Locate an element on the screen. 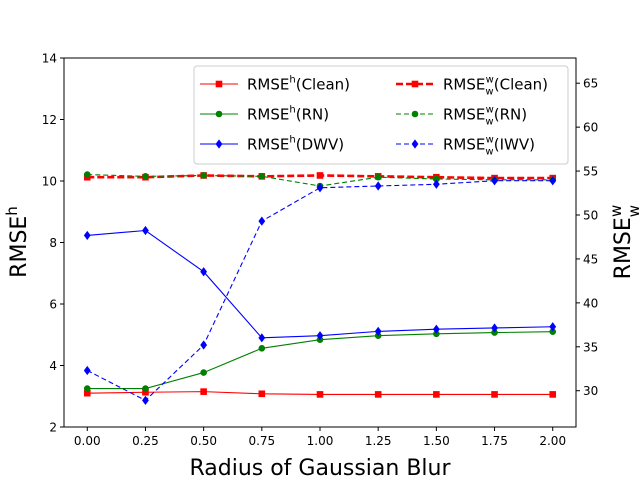  x-tick-label: 1.25 is located at coordinates (378, 441).